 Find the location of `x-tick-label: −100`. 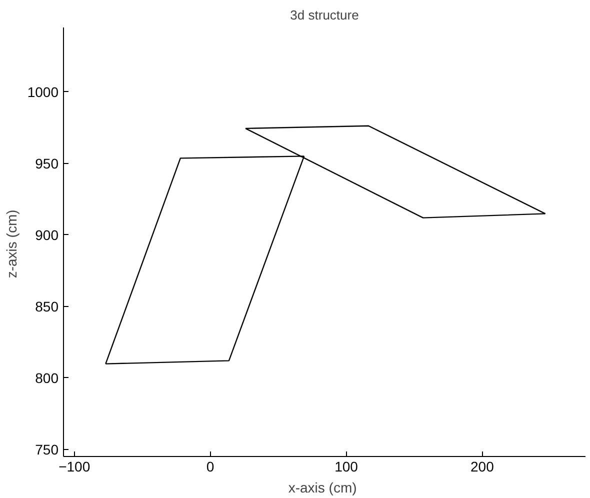

x-tick-label: −100 is located at coordinates (74, 466).